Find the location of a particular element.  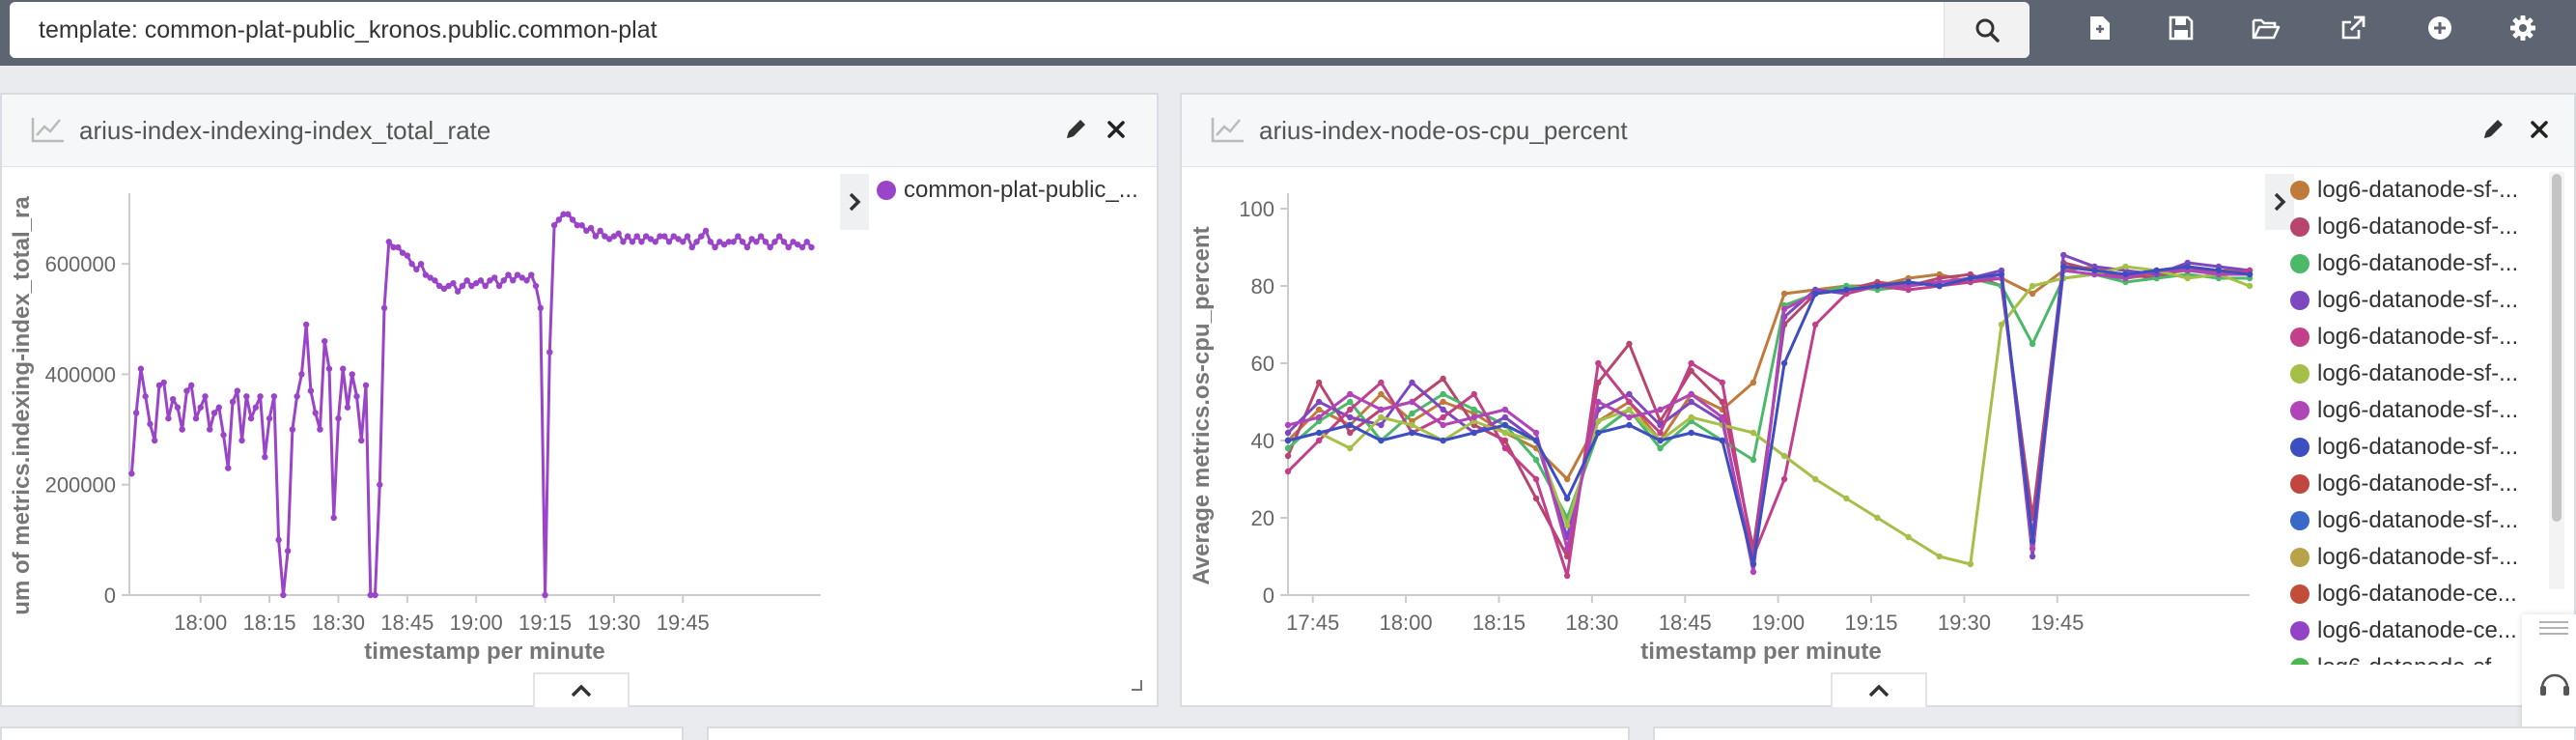

help-widget is located at coordinates (2549, 677).